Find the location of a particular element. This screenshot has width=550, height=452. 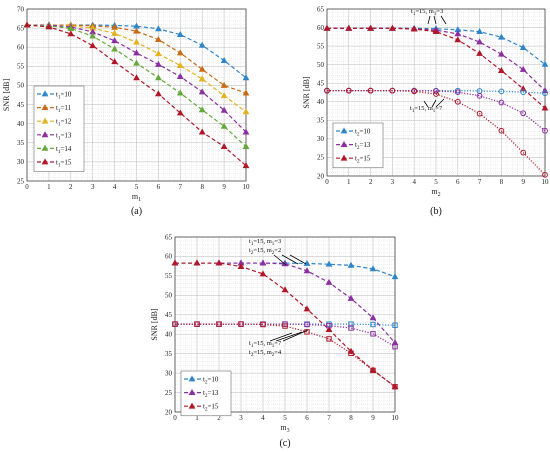

legend-label: t1=12 is located at coordinates (64, 123).